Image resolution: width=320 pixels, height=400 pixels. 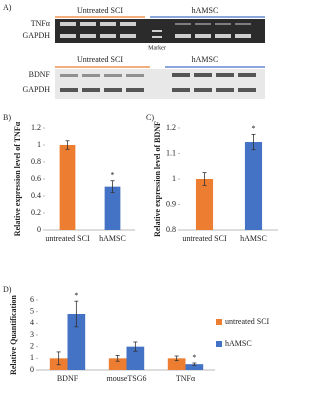 What do you see at coordinates (40, 74) in the screenshot?
I see `row-label: BDNF` at bounding box center [40, 74].